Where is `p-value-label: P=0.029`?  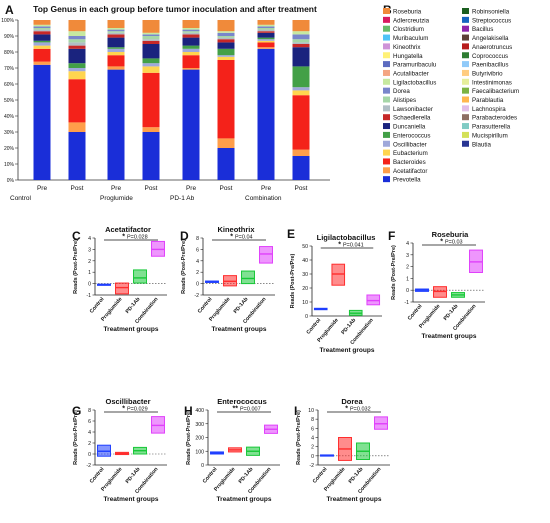 p-value-label: P=0.029 is located at coordinates (137, 410).